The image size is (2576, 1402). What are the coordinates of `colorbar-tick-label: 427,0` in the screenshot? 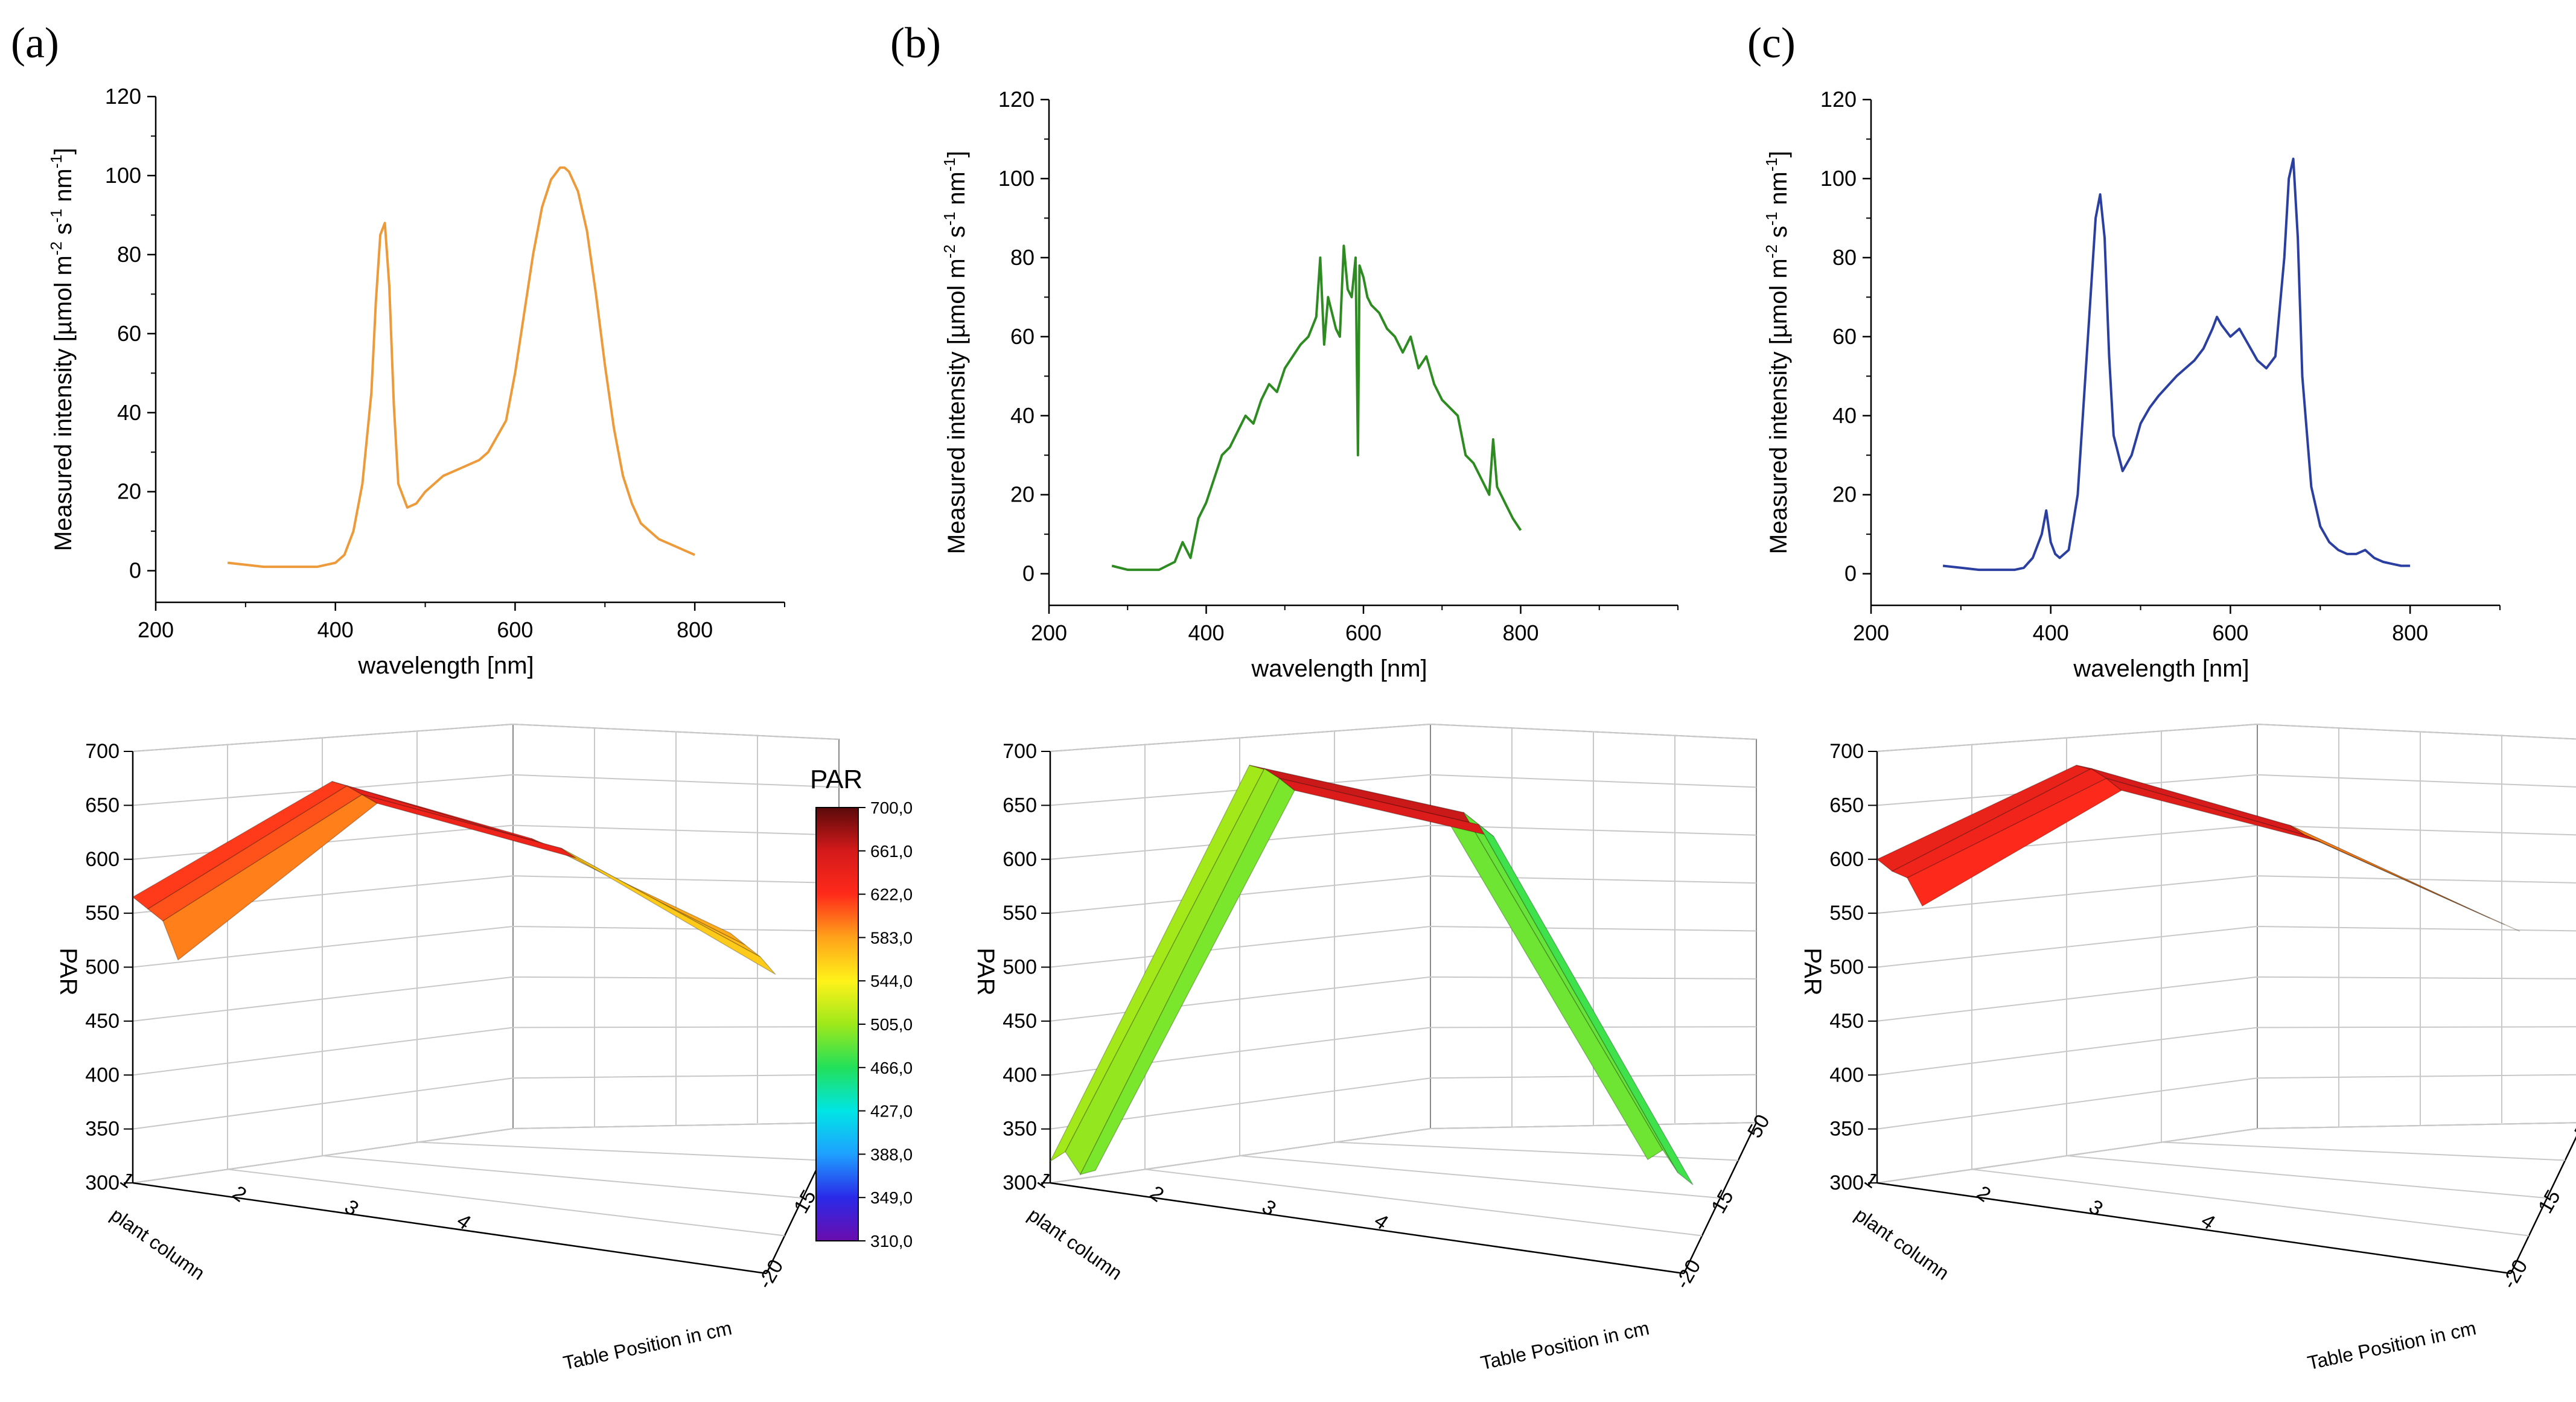 It's located at (891, 1111).